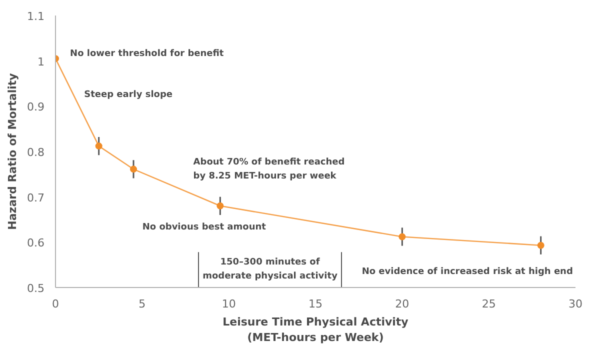  What do you see at coordinates (41, 61) in the screenshot?
I see `y-tick-label: 1` at bounding box center [41, 61].